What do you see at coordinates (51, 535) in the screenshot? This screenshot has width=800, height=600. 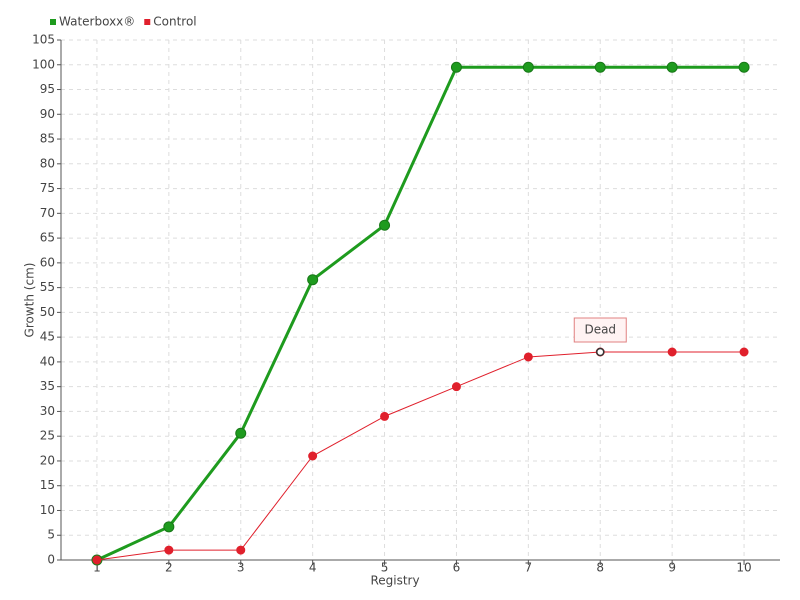 I see `y-tick-label: 5` at bounding box center [51, 535].